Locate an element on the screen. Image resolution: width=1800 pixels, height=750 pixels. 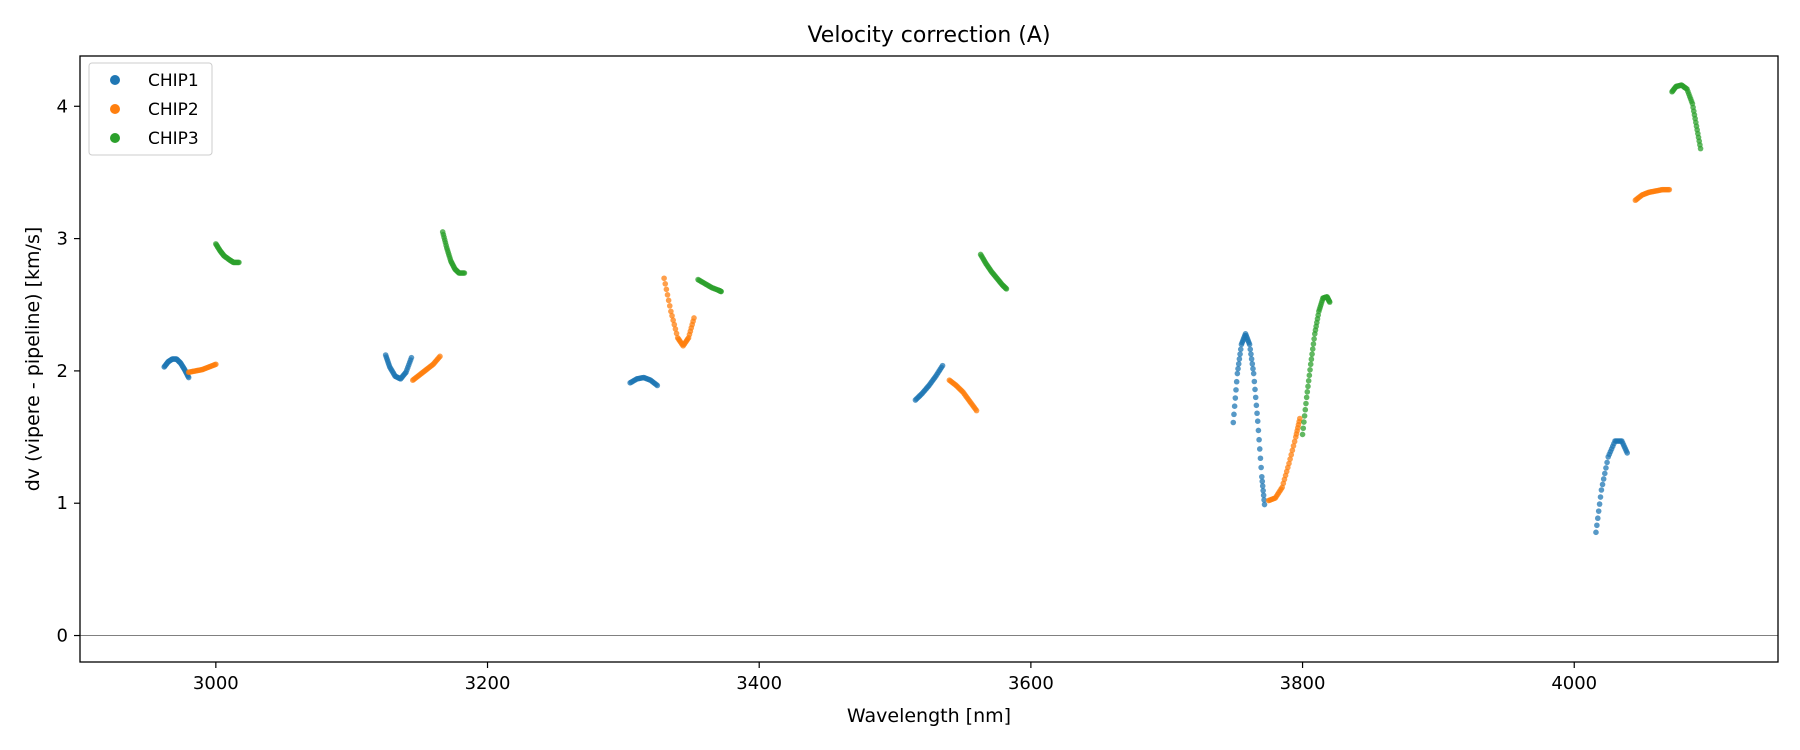
legend-label: CHIP3 is located at coordinates (173, 139).